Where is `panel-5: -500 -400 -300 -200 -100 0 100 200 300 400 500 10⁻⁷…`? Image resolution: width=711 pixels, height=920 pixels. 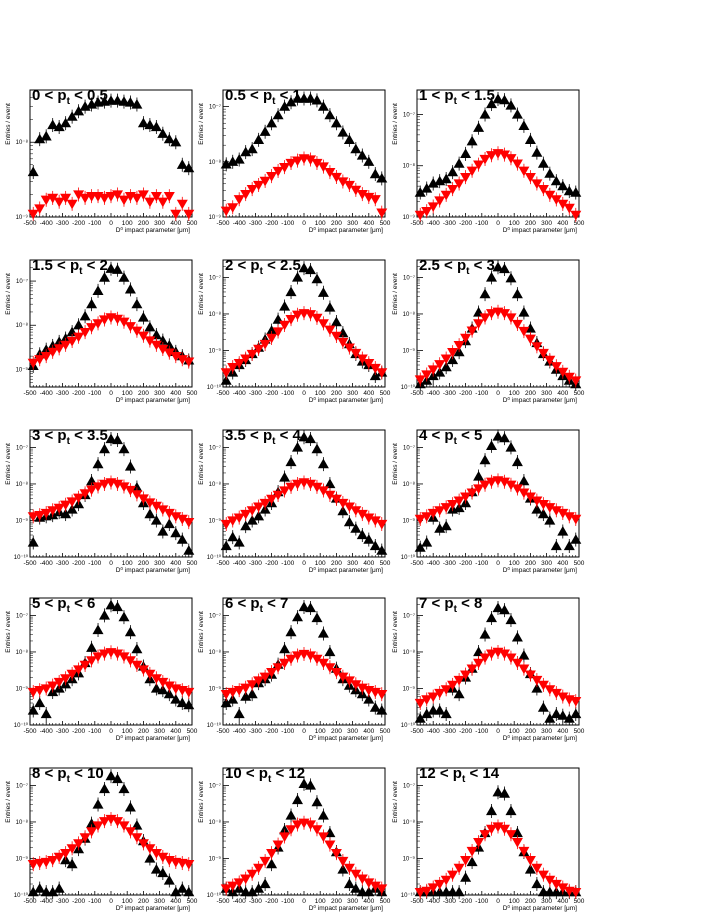
panel-5: -500 -400 -300 -200 -100 0 100 200 300 400 500 10⁻⁷… is located at coordinates (294, 330).